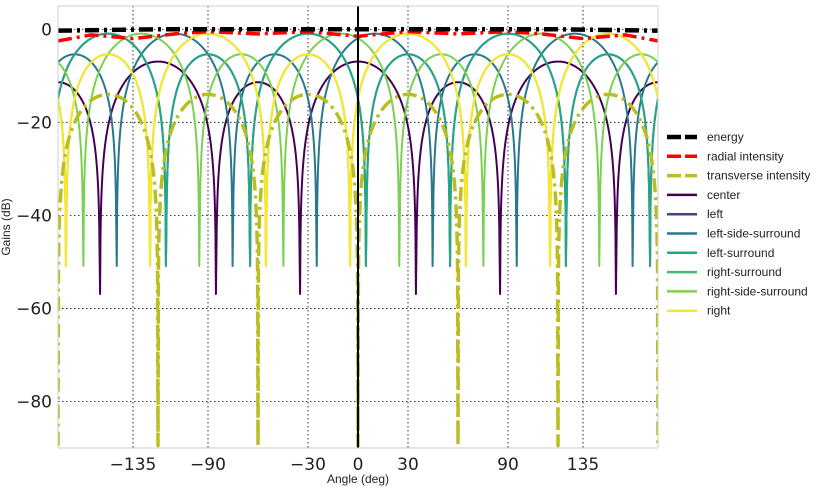 The image size is (830, 490). I want to click on legend-label: transverse intensity, so click(758, 176).